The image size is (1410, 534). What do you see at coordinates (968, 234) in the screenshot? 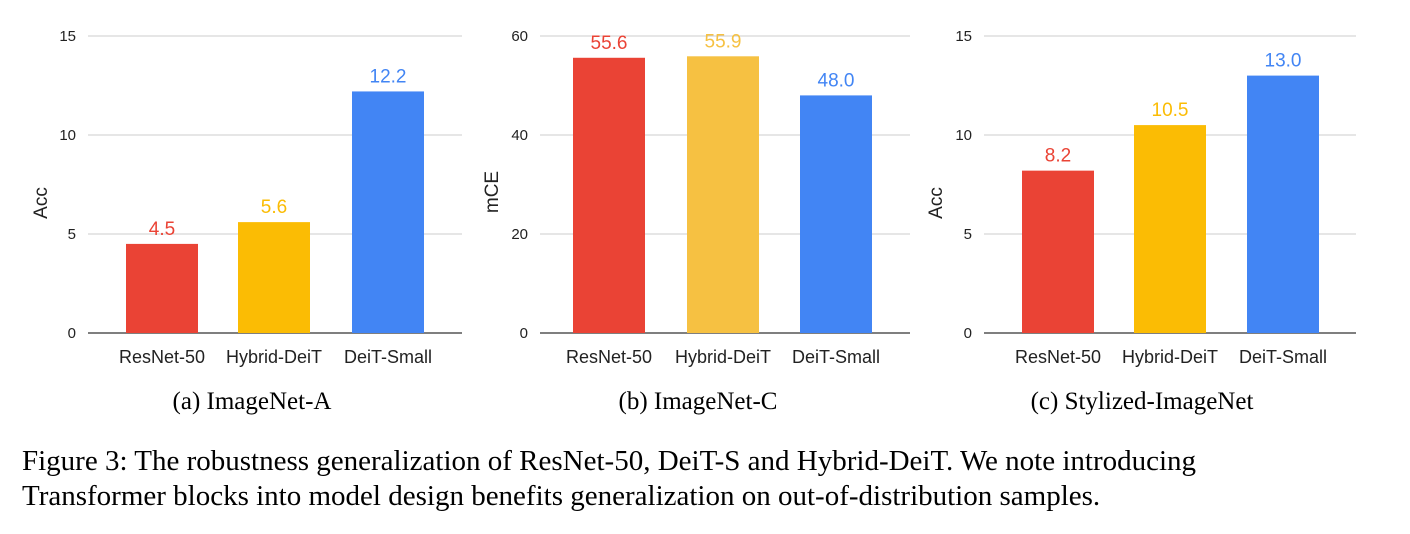
I see `chart-3-y-tick-label: 5` at bounding box center [968, 234].